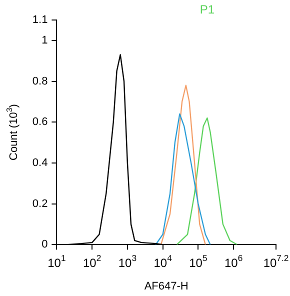 The image size is (290, 296). What do you see at coordinates (40, 162) in the screenshot?
I see `y-tick-label: 0.4` at bounding box center [40, 162].